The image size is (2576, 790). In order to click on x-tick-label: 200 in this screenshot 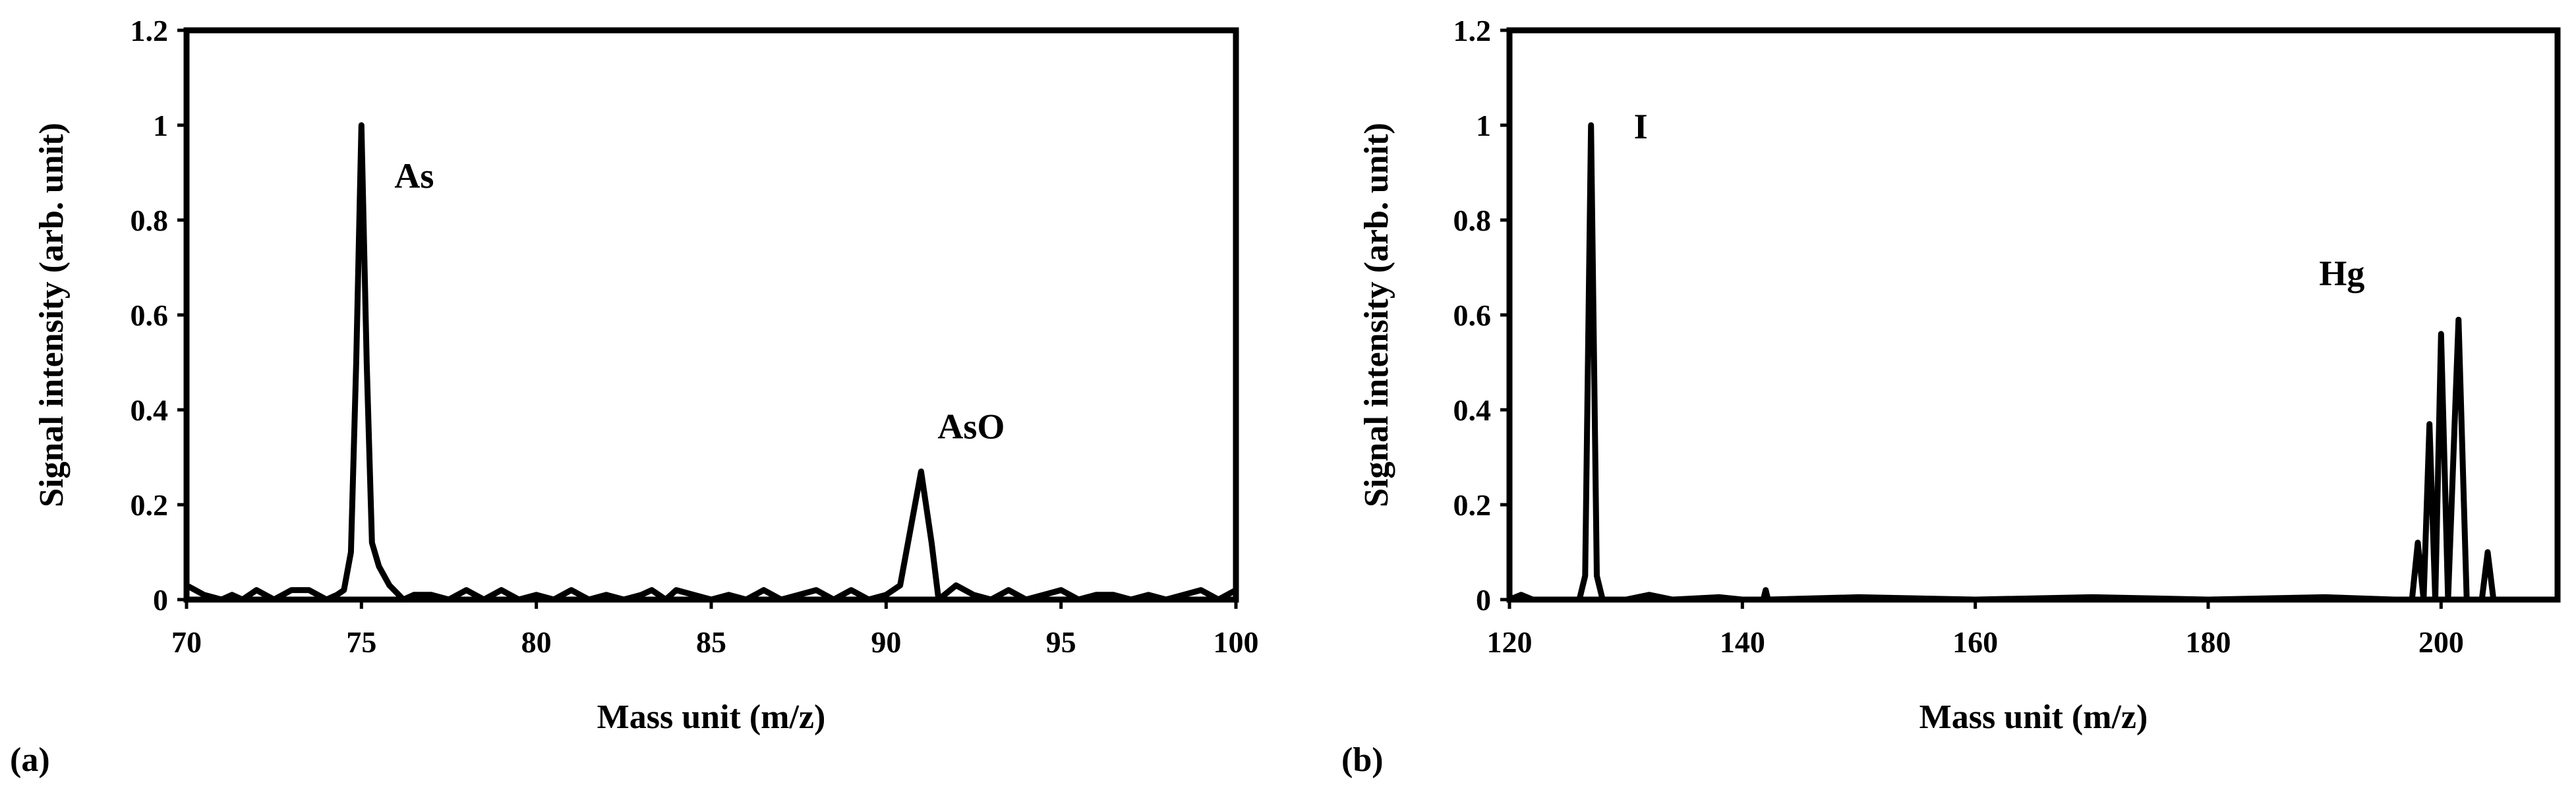, I will do `click(2441, 642)`.